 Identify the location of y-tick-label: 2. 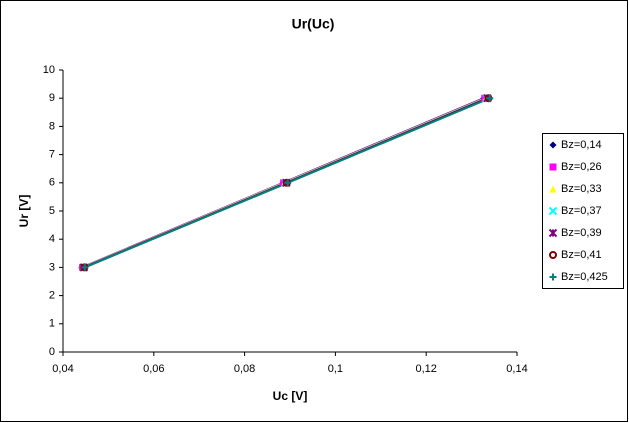
(52, 296).